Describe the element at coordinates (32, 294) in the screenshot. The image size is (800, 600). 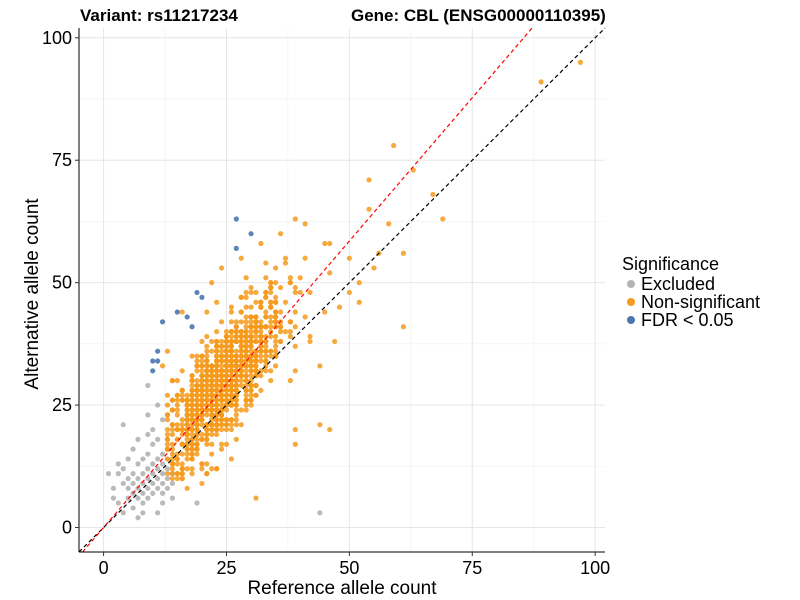
I see `y-axis-title: Alternative allele count` at that location.